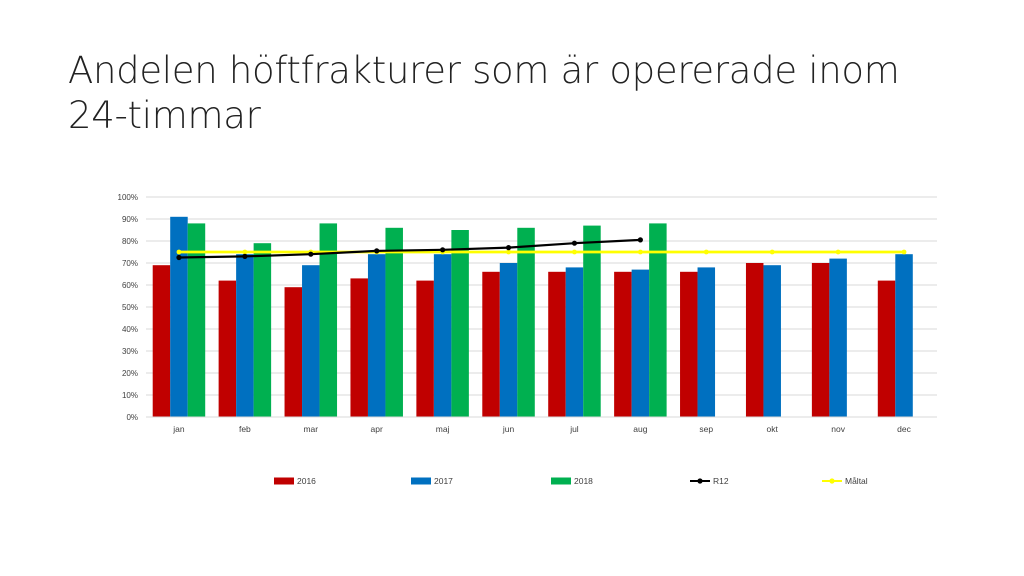 This screenshot has width=1024, height=576. What do you see at coordinates (432, 481) in the screenshot?
I see `legend-item-2017: 2017` at bounding box center [432, 481].